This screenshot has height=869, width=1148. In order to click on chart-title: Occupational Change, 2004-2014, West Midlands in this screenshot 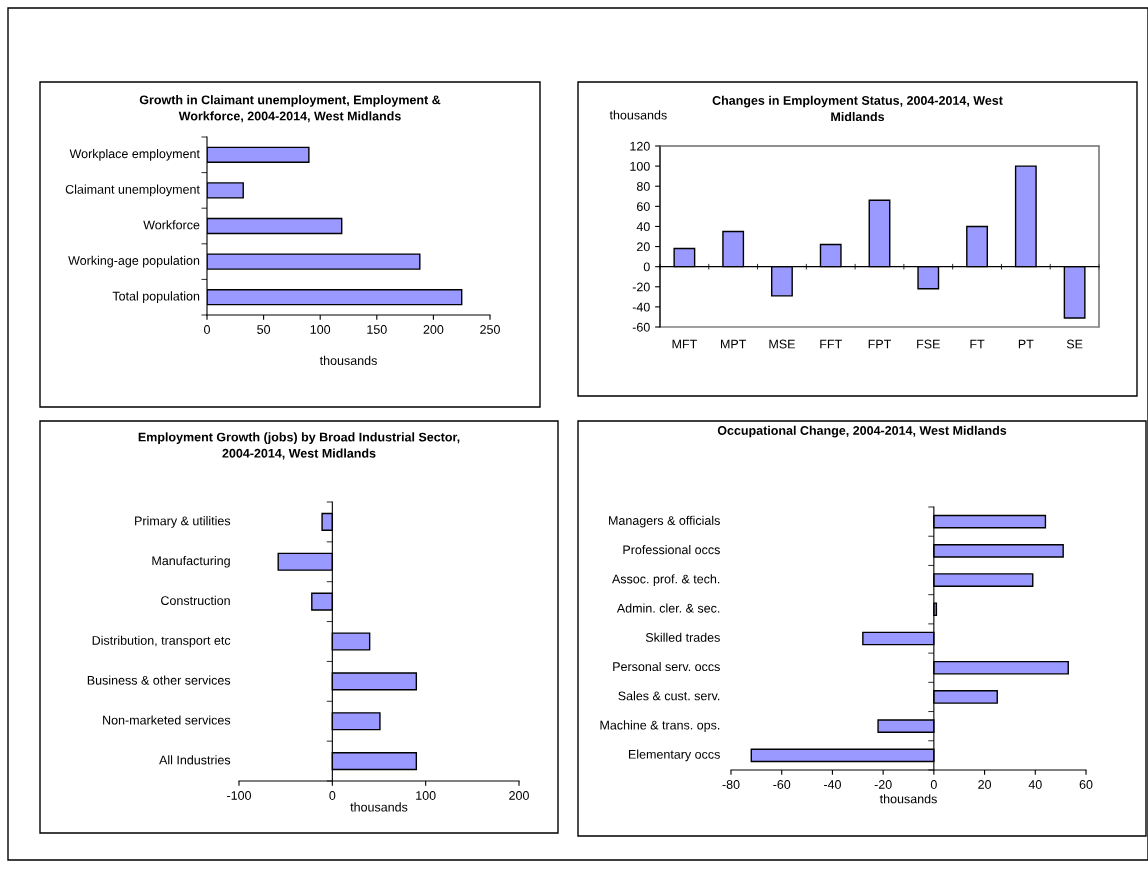, I will do `click(862, 431)`.